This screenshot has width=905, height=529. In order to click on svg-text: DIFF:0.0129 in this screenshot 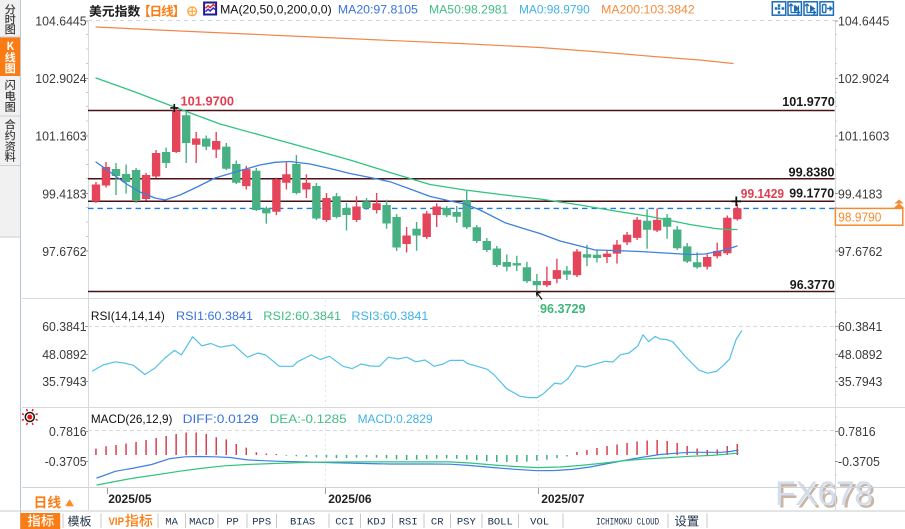, I will do `click(221, 419)`.